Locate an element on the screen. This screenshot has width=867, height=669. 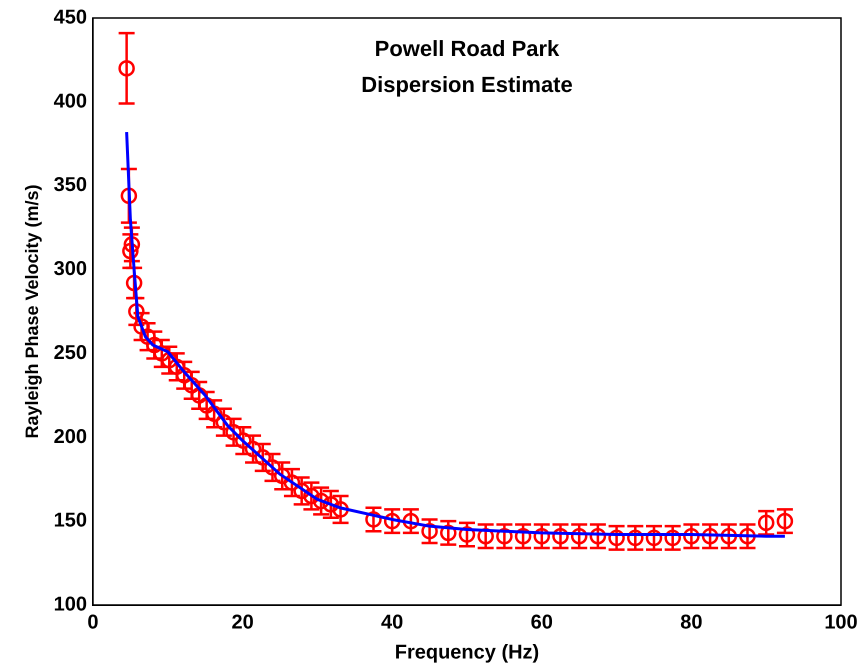
x-tick-label: 100 is located at coordinates (841, 623).